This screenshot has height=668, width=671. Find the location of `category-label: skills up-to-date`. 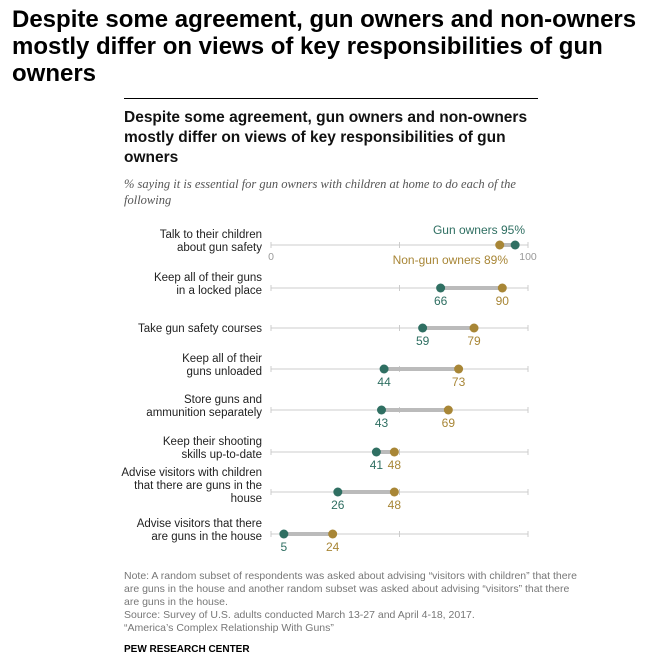

category-label: skills up-to-date is located at coordinates (221, 455).